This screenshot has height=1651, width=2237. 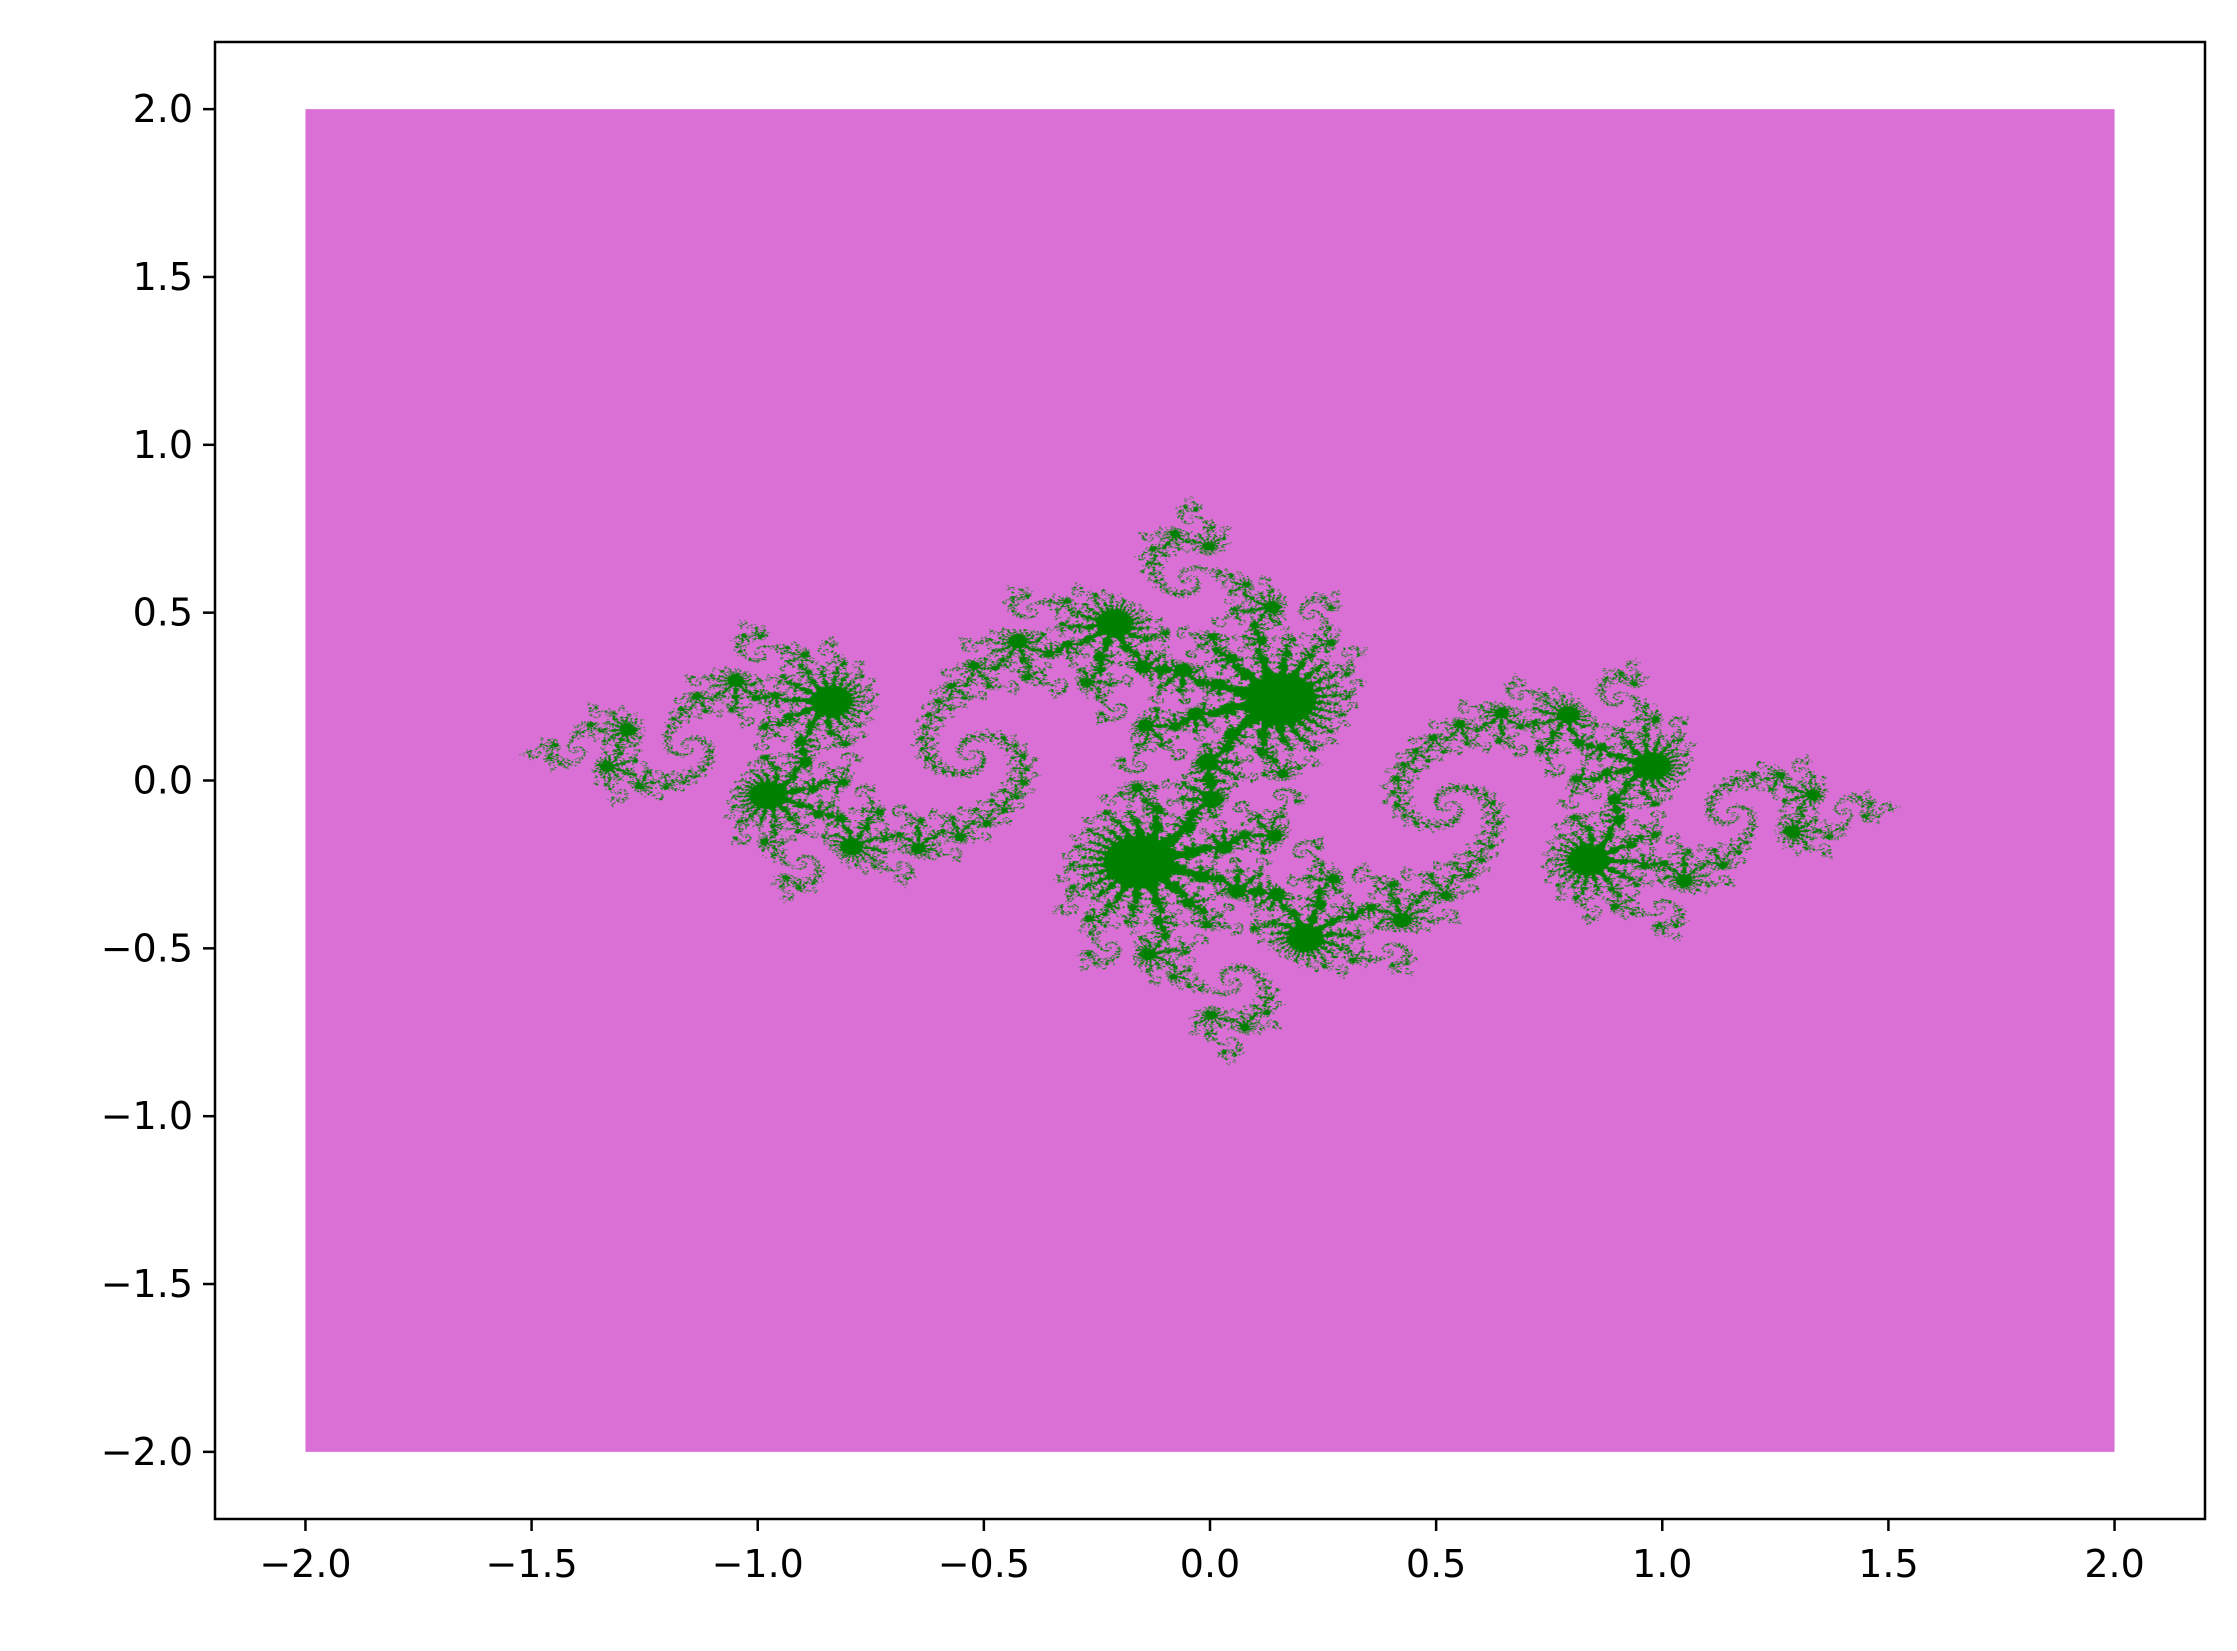 I want to click on y-tick-label: 2.0, so click(x=163, y=109).